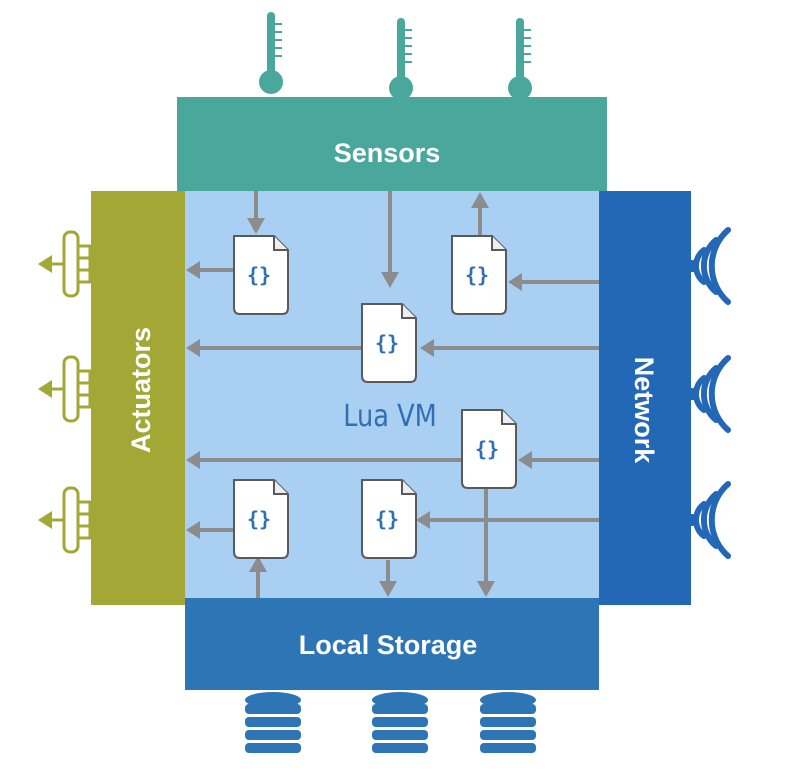  What do you see at coordinates (388, 645) in the screenshot?
I see `local-storage-label: Local Storage` at bounding box center [388, 645].